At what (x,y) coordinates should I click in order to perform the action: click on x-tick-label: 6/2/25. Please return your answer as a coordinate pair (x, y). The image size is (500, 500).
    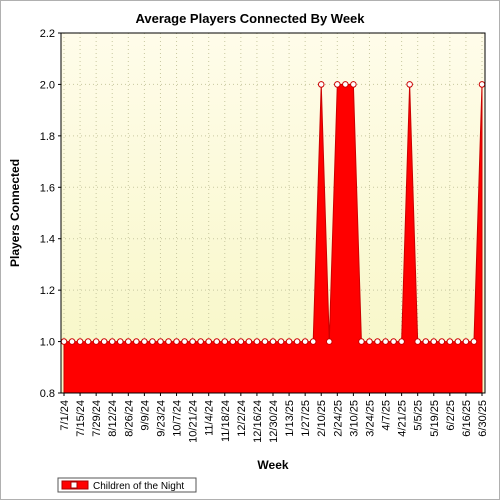
    Looking at the image, I should click on (451, 415).